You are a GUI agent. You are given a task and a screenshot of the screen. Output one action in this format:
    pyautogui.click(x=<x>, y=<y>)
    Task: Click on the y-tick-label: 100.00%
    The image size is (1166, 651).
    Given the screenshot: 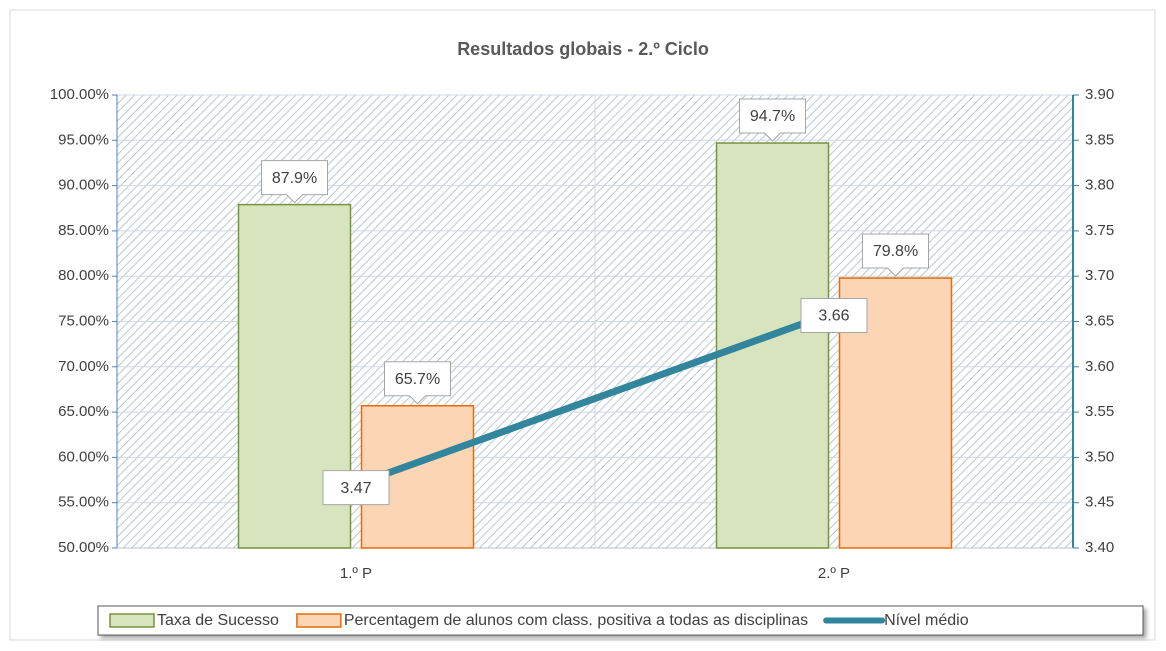 What is the action you would take?
    pyautogui.click(x=79, y=94)
    